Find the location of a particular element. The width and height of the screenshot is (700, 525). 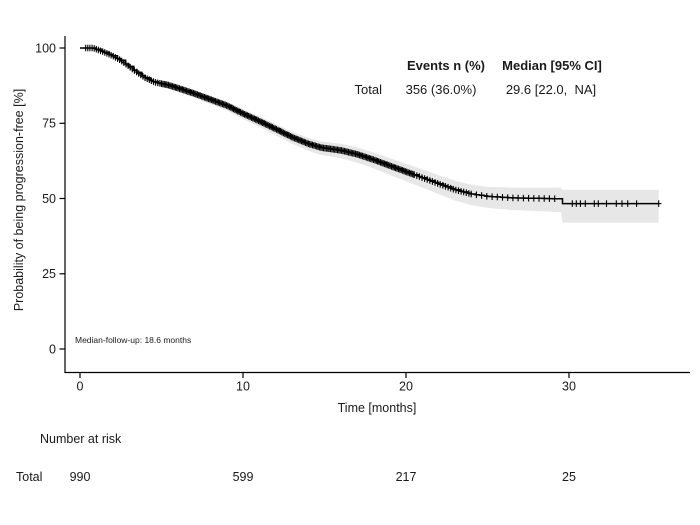

y-tick-label: 50 is located at coordinates (49, 199).